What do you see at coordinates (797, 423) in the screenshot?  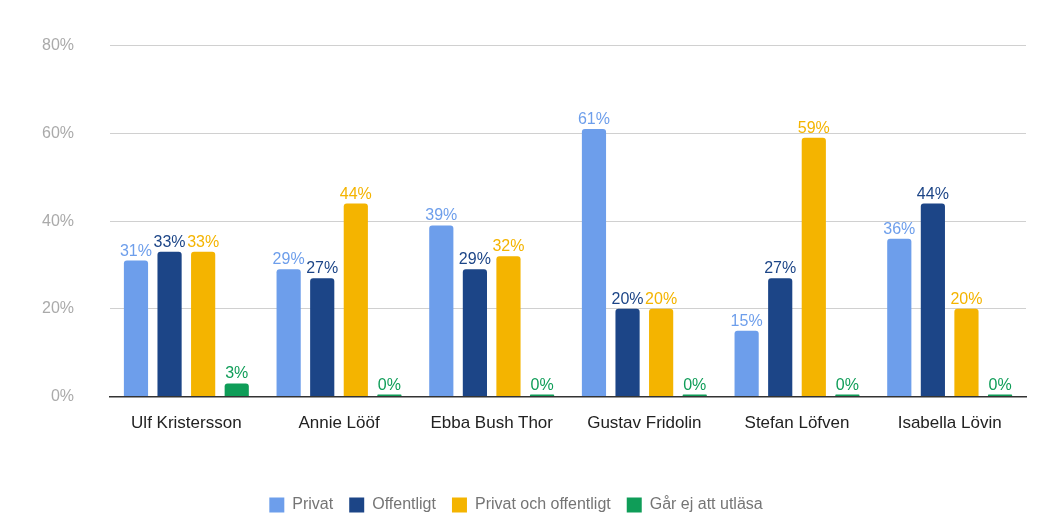 I see `x-tick-label: Stefan Löfven` at bounding box center [797, 423].